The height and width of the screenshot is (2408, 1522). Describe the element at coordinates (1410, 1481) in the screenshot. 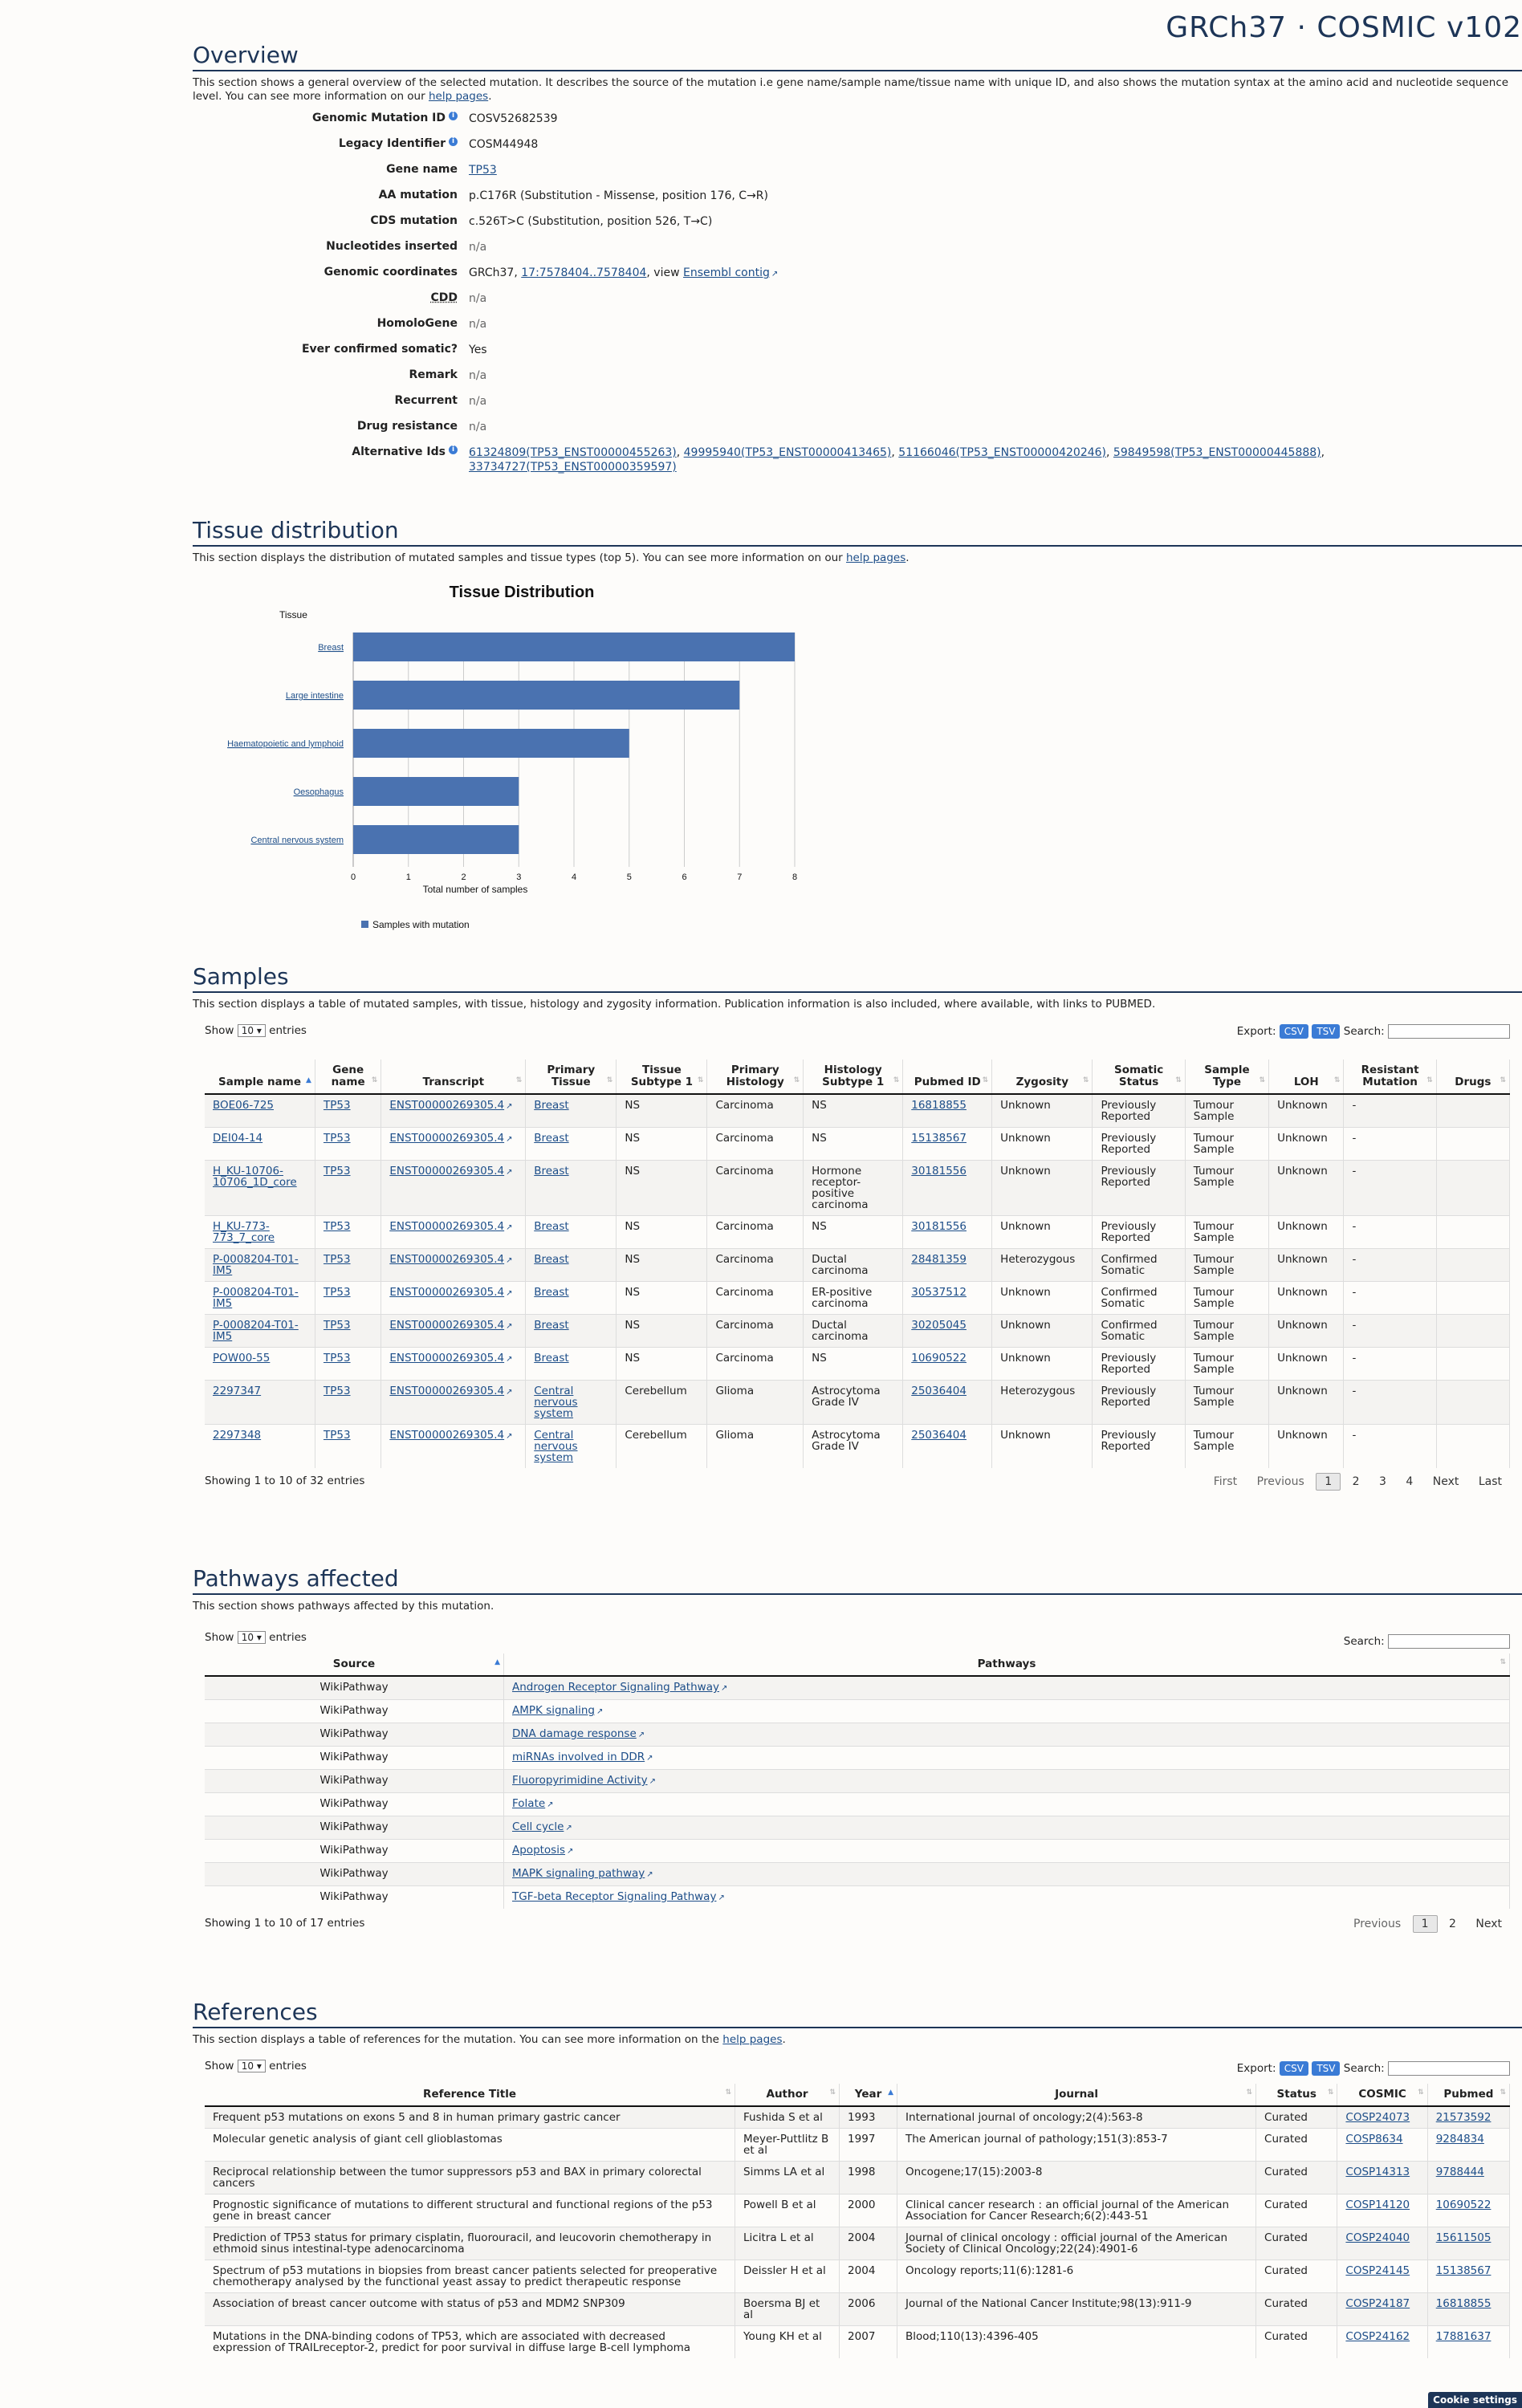

I see `page-4-button: 4` at that location.